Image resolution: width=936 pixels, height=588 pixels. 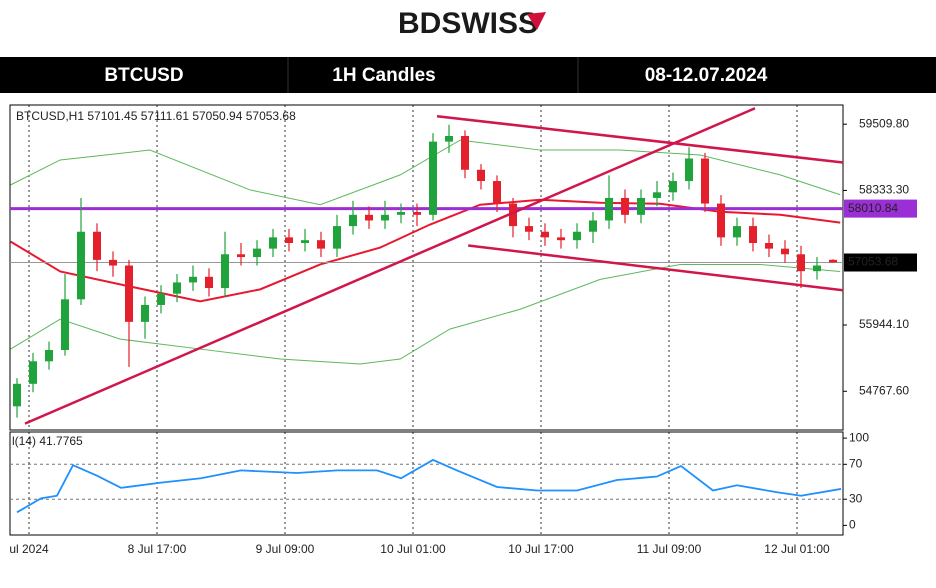 I want to click on y-tick-label: 58333.30, so click(x=884, y=190).